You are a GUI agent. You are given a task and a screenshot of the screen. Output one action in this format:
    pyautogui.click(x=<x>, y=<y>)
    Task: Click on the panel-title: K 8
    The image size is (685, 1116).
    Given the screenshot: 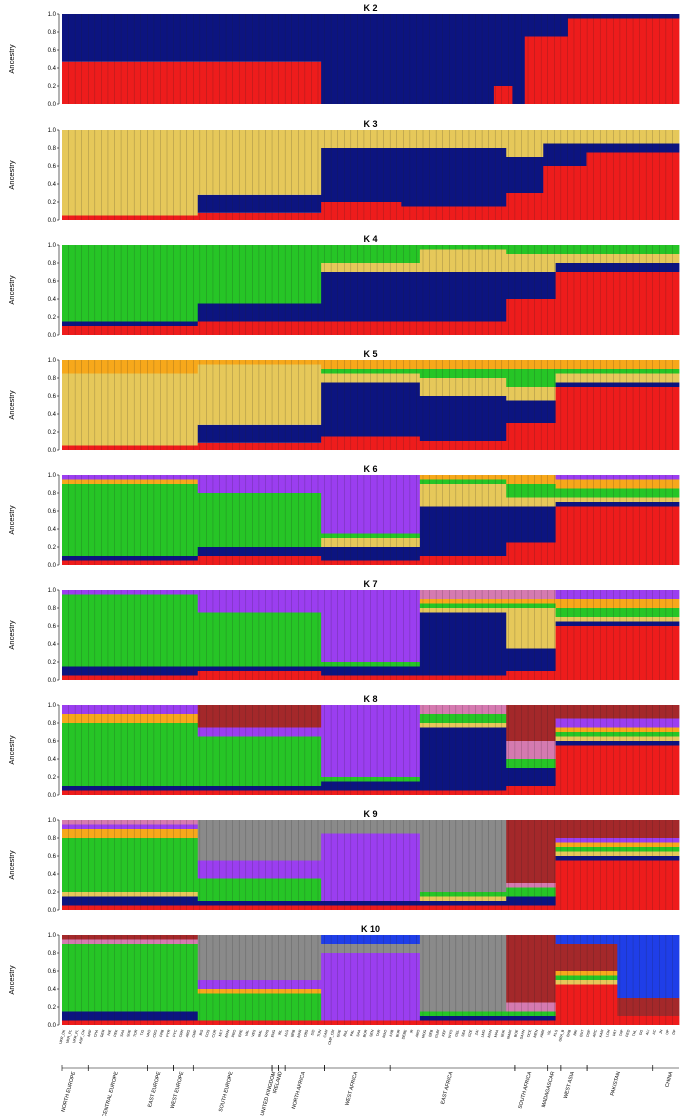 What is the action you would take?
    pyautogui.click(x=370, y=699)
    